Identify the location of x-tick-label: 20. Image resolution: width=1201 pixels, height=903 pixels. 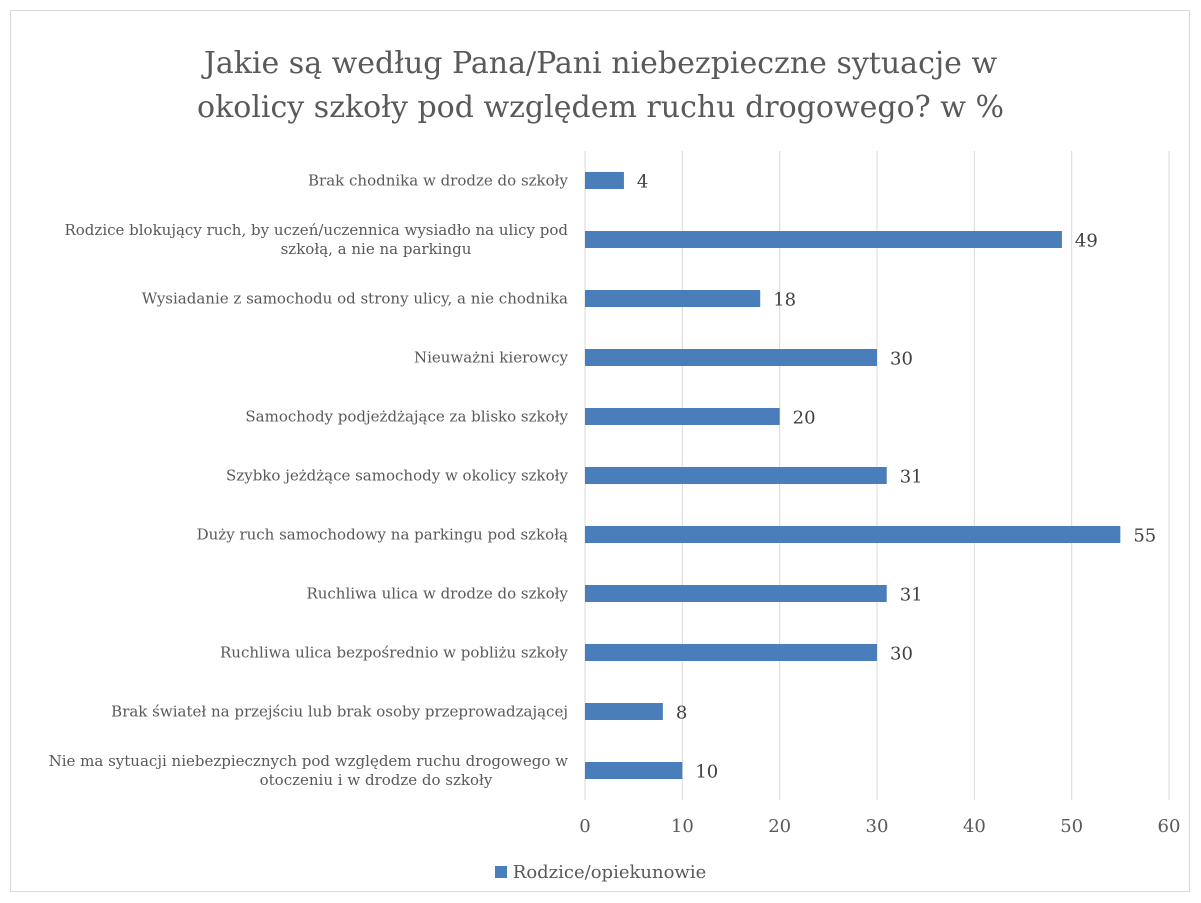
(779, 826).